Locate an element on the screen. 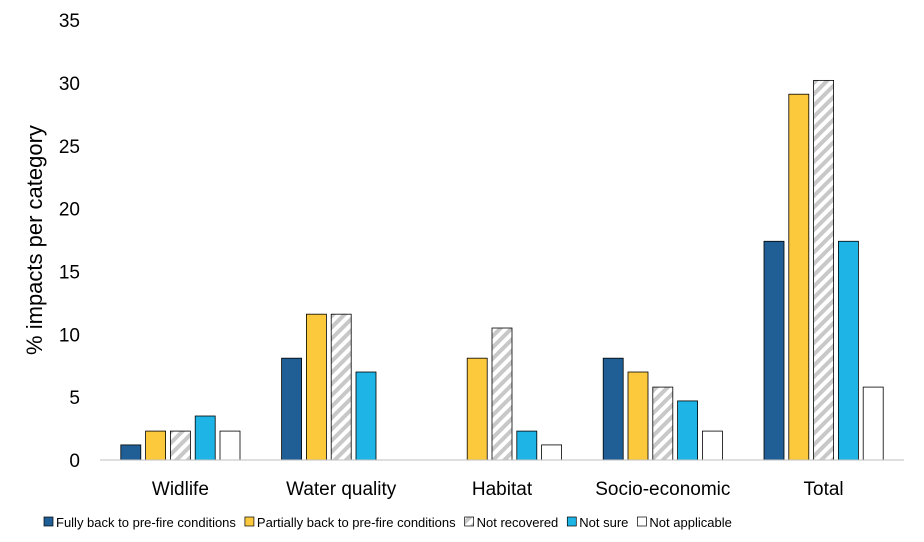  y-tick-label: 0 is located at coordinates (74, 461).